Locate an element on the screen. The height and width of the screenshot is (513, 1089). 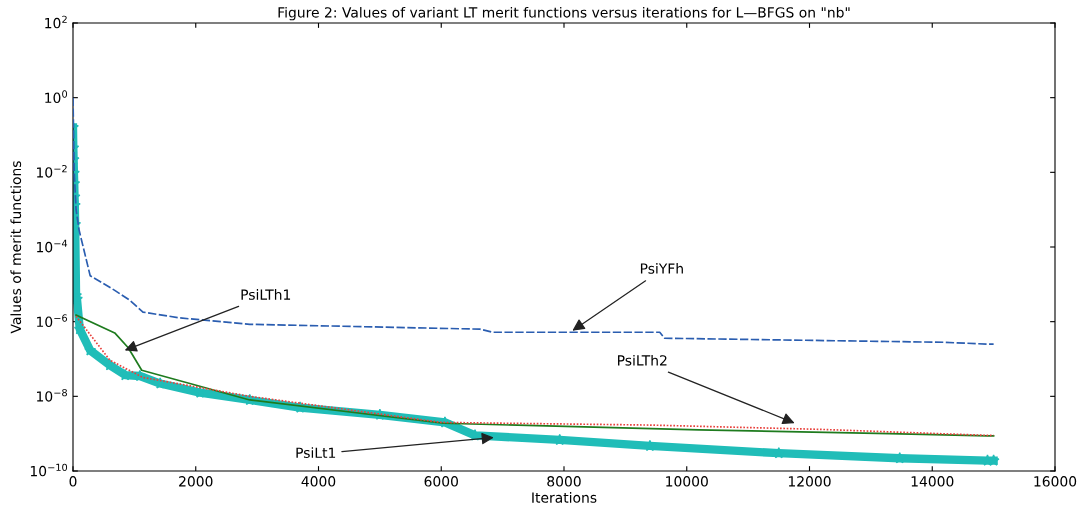
y-tick-label: 10$^{2}$ is located at coordinates (56, 22).